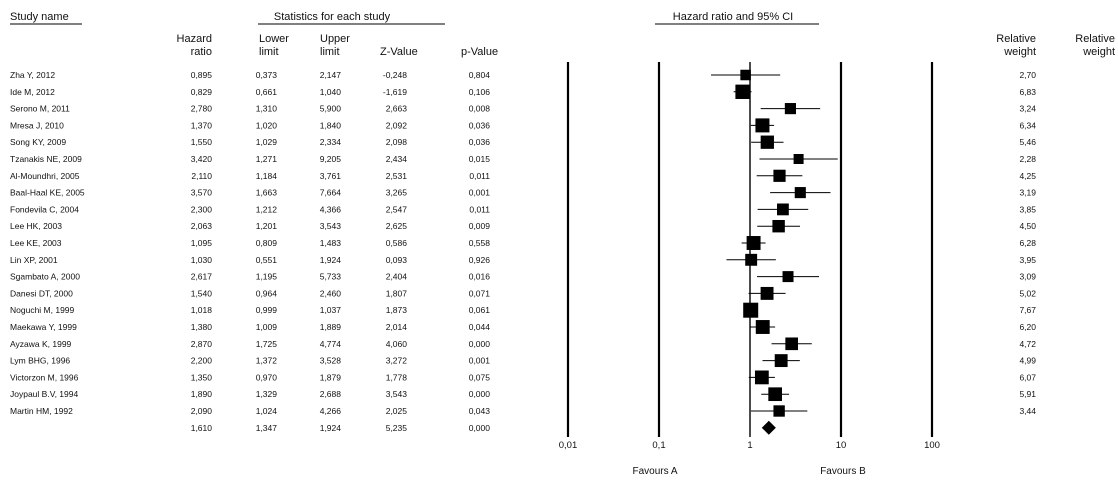  I want to click on relative-weight-cell: 6,34, so click(1027, 125).